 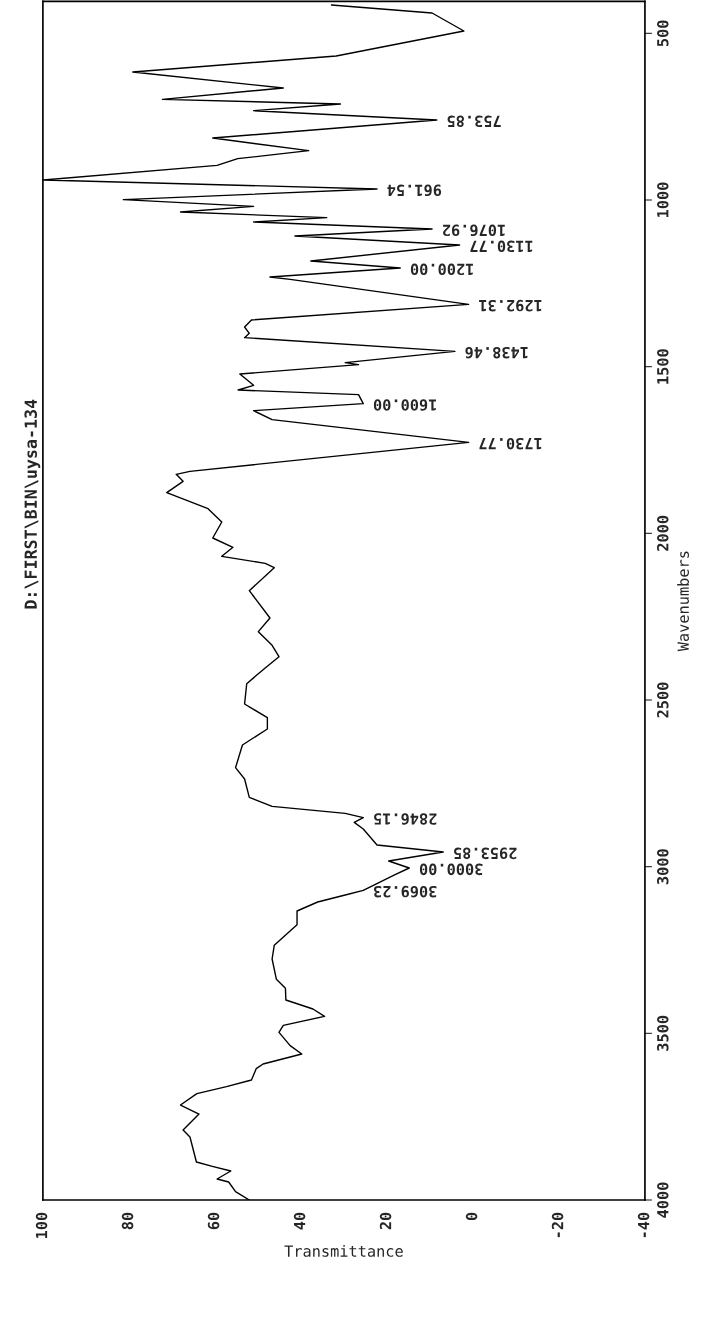 I want to click on y-tick-label: 2500, so click(x=663, y=700).